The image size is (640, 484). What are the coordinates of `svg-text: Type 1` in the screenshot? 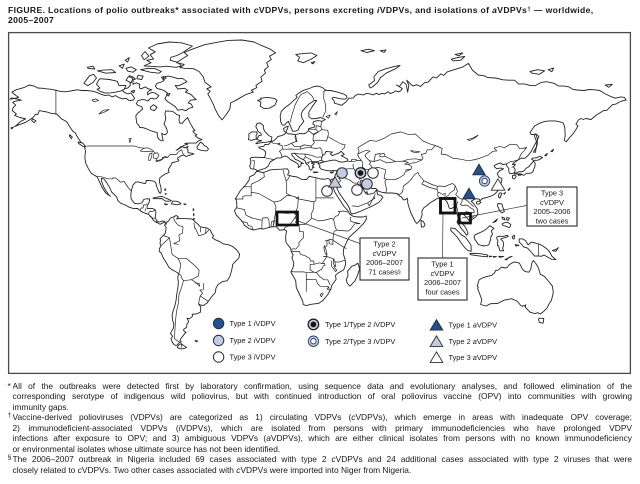 It's located at (442, 264).